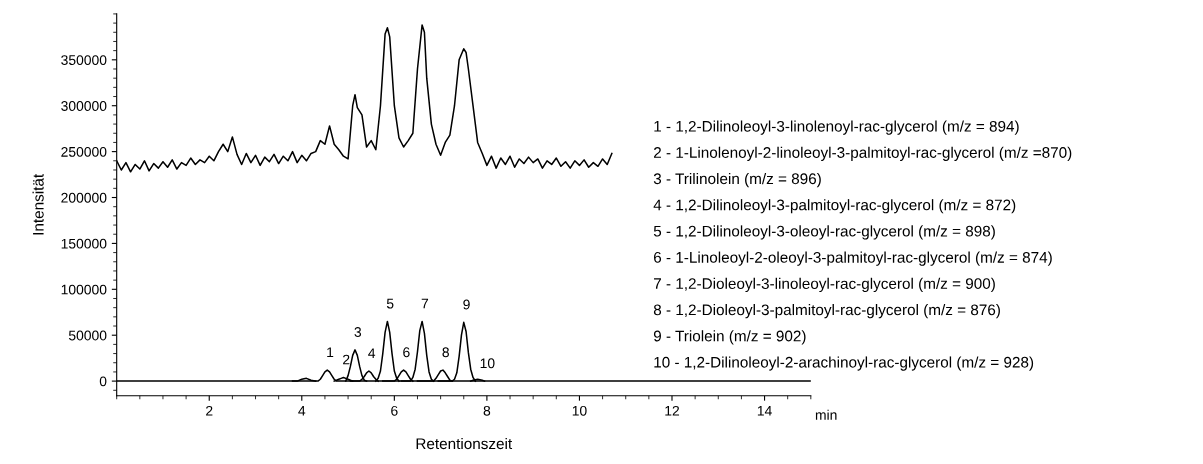  What do you see at coordinates (425, 303) in the screenshot?
I see `annotation: 7` at bounding box center [425, 303].